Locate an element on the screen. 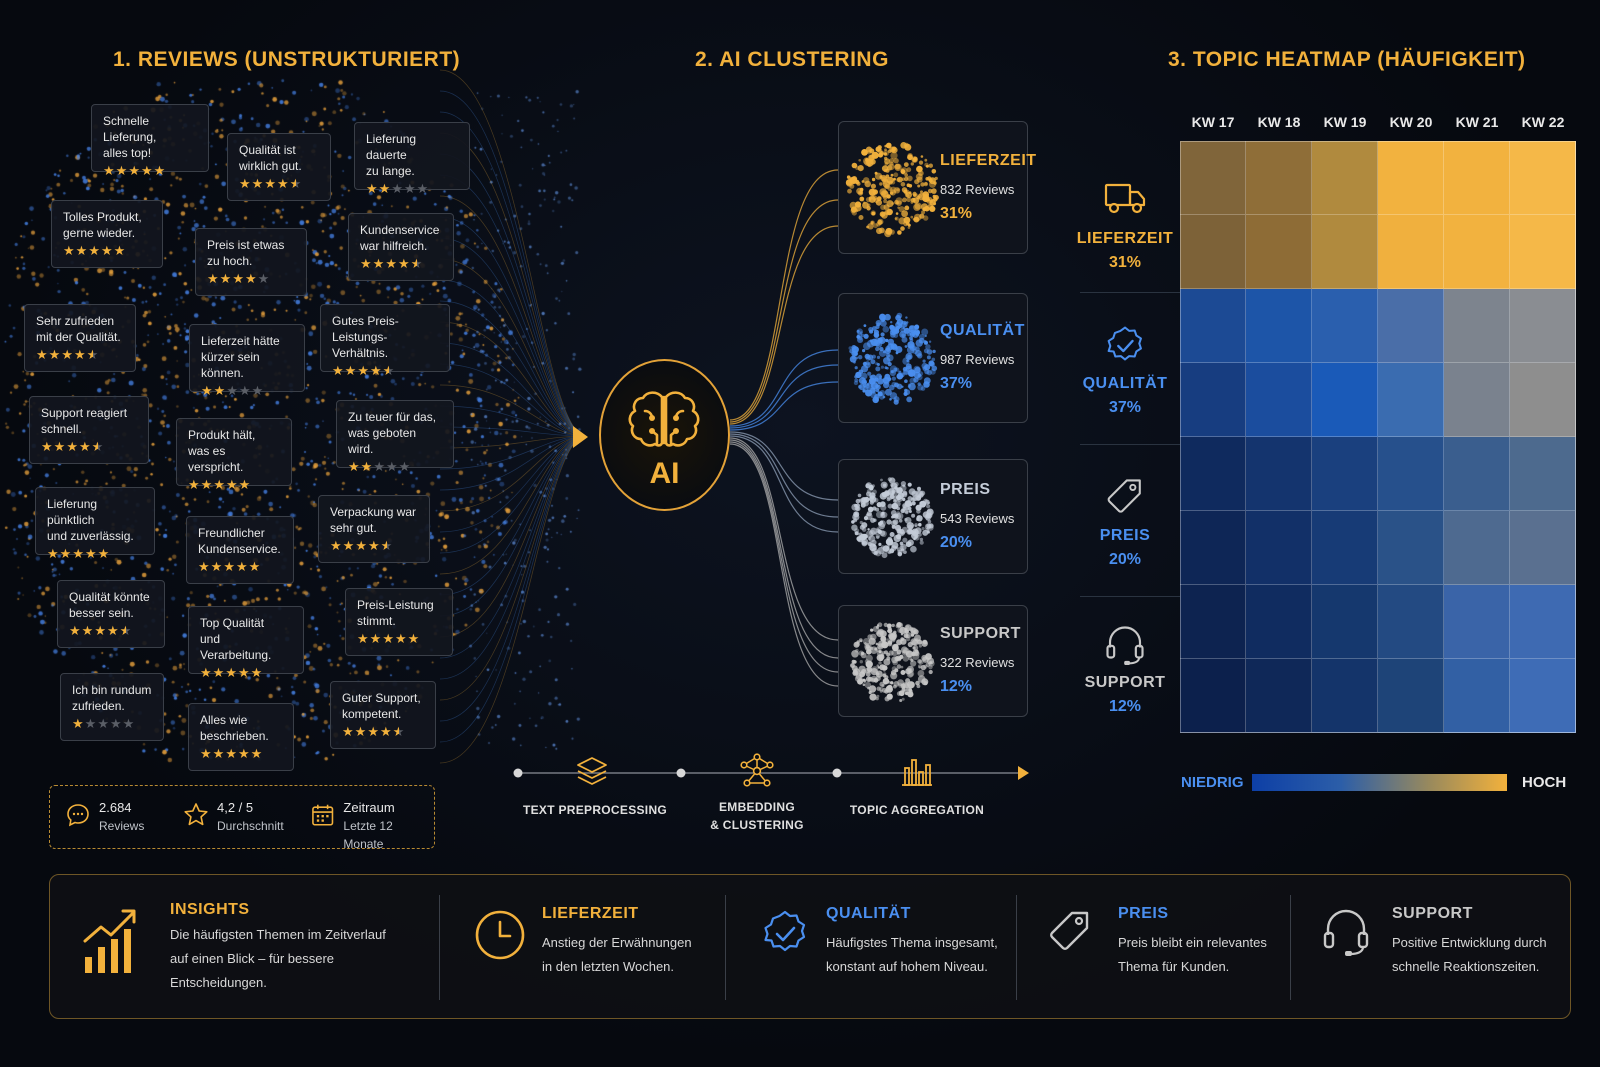 Image resolution: width=1600 pixels, height=1067 pixels. review-card: Qualität könnte besser sein. ★★★★★ is located at coordinates (111, 614).